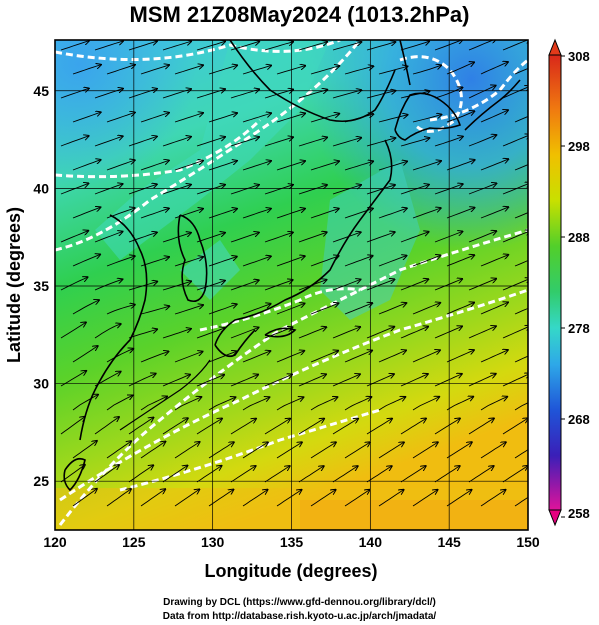  Describe the element at coordinates (579, 513) in the screenshot. I see `colorbar-label-258: 258` at that location.